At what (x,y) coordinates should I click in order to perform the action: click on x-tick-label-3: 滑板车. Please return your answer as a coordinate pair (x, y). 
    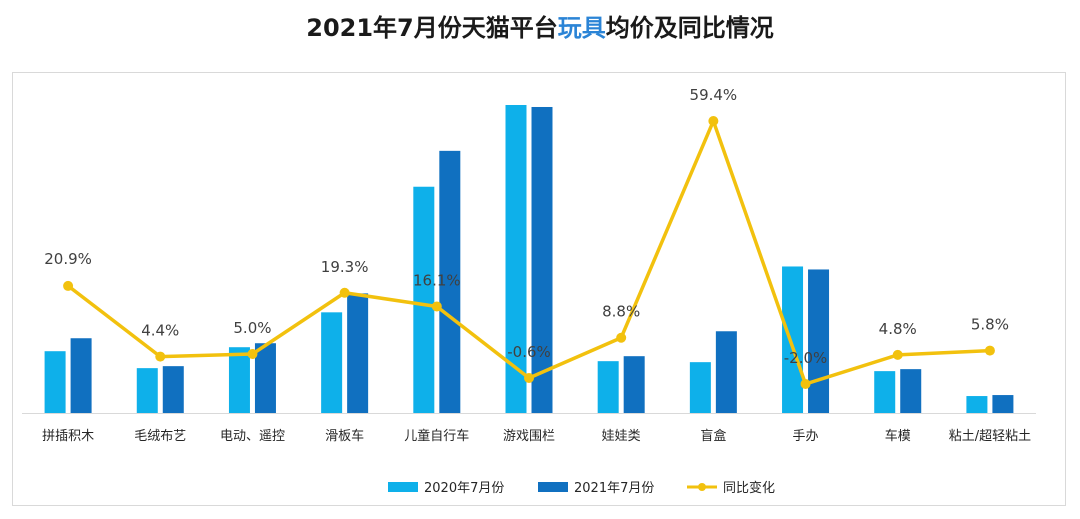
    Looking at the image, I should click on (344, 436).